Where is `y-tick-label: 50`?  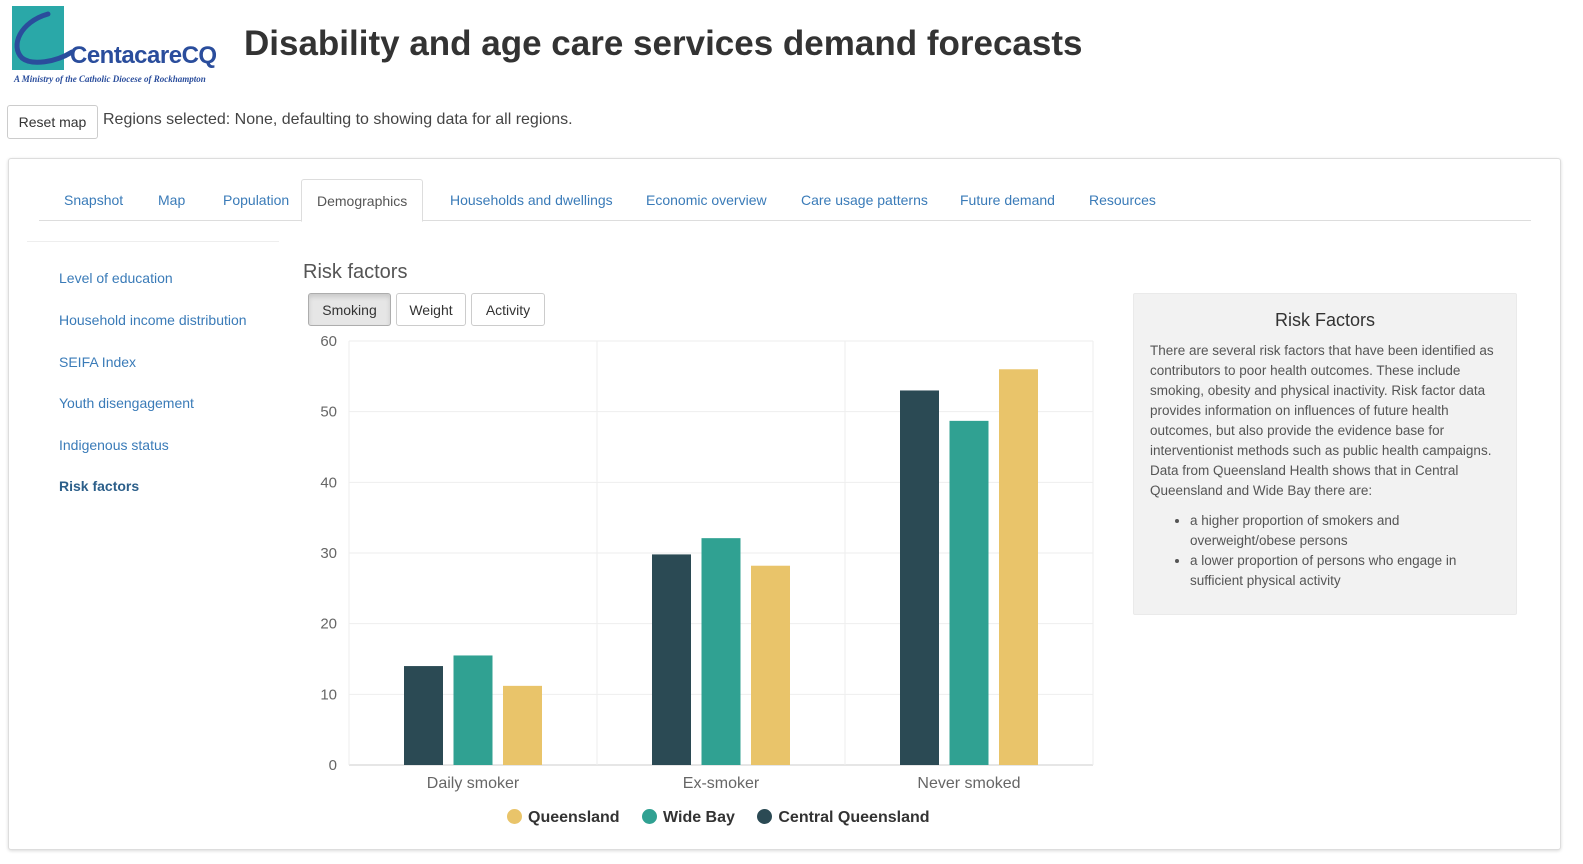
y-tick-label: 50 is located at coordinates (328, 412).